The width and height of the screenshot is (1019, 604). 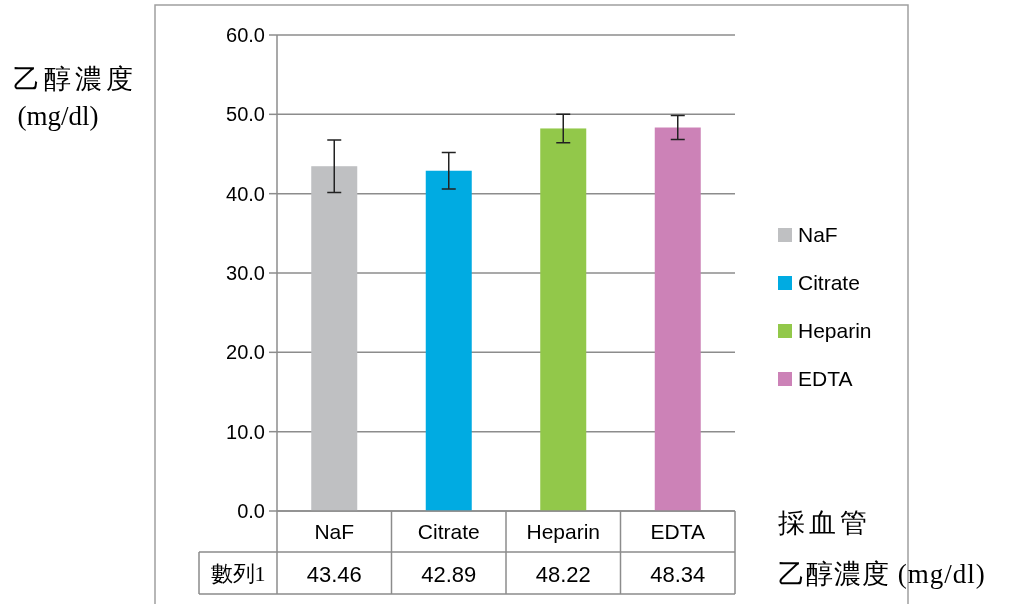 I want to click on x-axis-title: 採血管, so click(x=824, y=523).